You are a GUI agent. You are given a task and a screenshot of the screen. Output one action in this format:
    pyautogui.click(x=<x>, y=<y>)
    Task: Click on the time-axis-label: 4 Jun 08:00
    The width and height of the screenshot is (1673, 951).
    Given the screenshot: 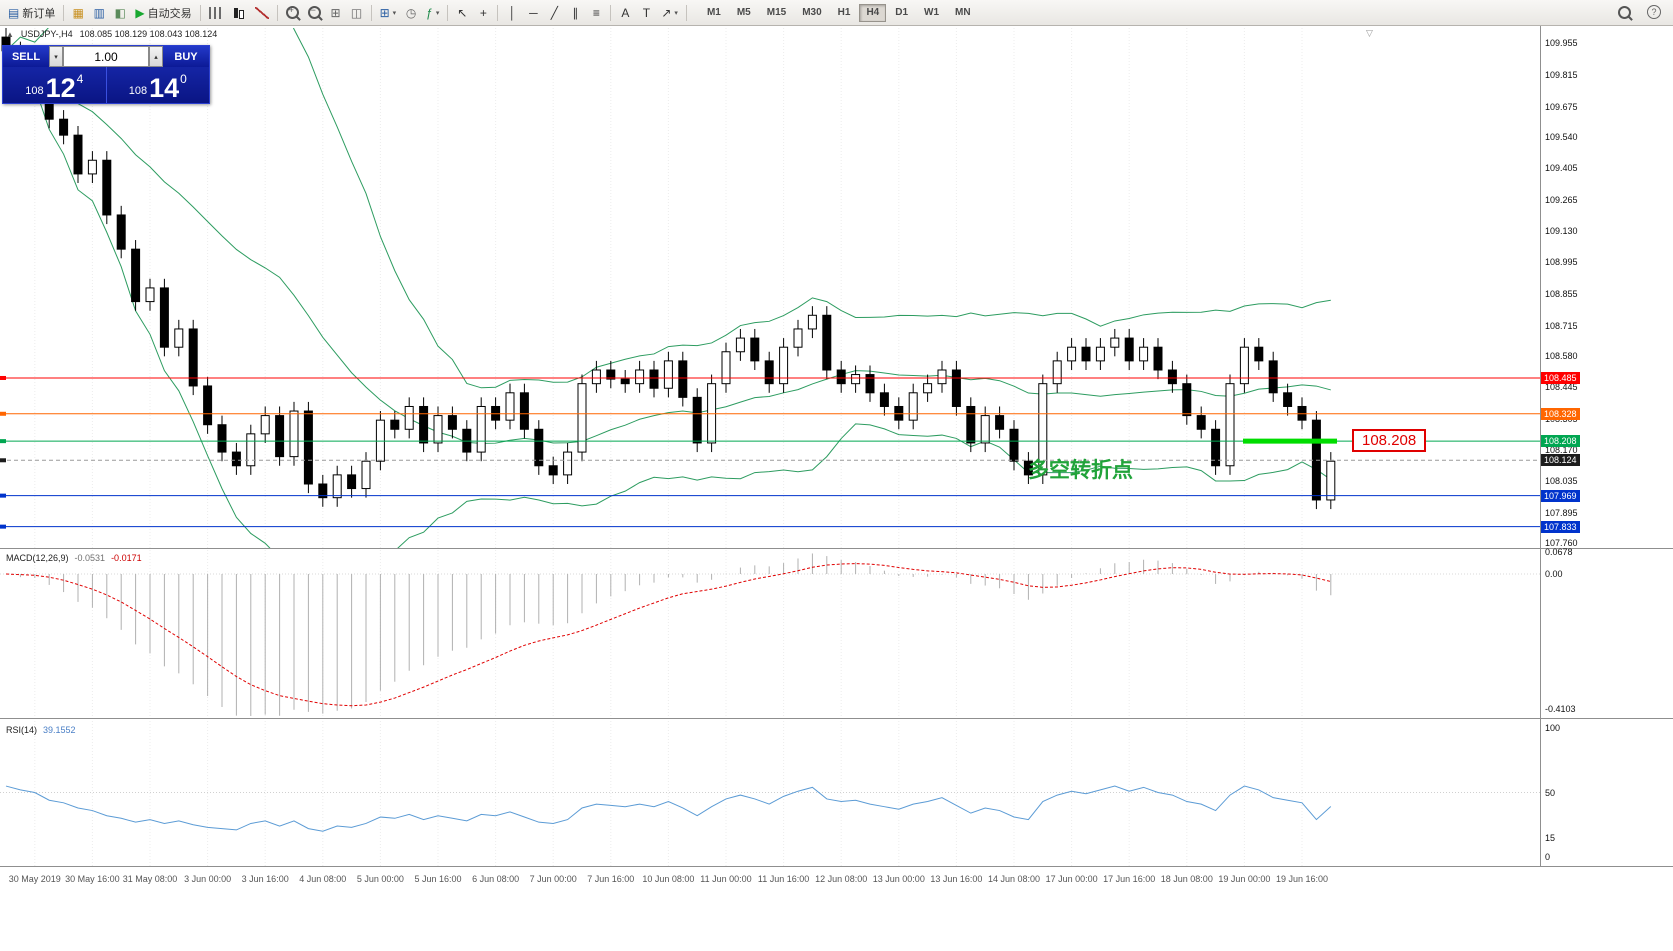 What is the action you would take?
    pyautogui.click(x=323, y=879)
    